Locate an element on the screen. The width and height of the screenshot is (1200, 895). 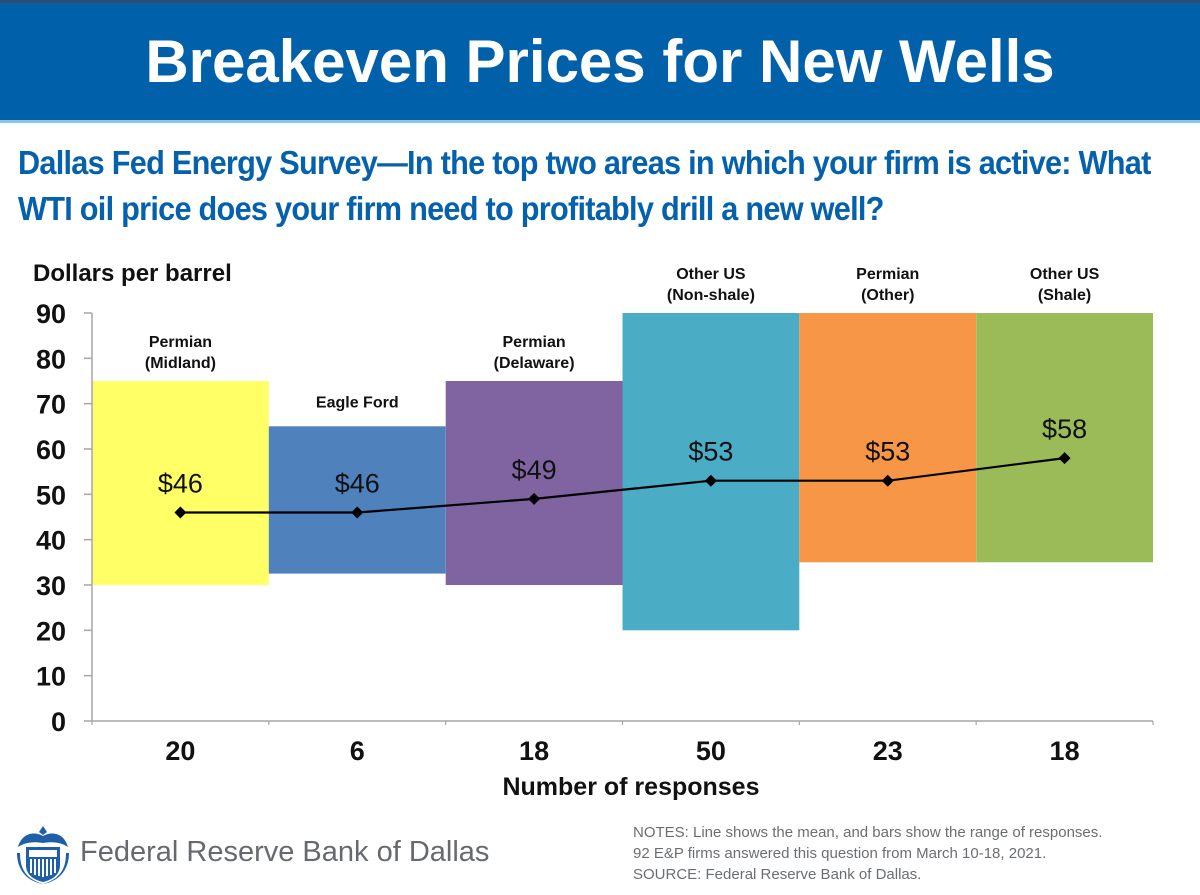
page-title: Breakeven Prices for New Wells is located at coordinates (600, 61).